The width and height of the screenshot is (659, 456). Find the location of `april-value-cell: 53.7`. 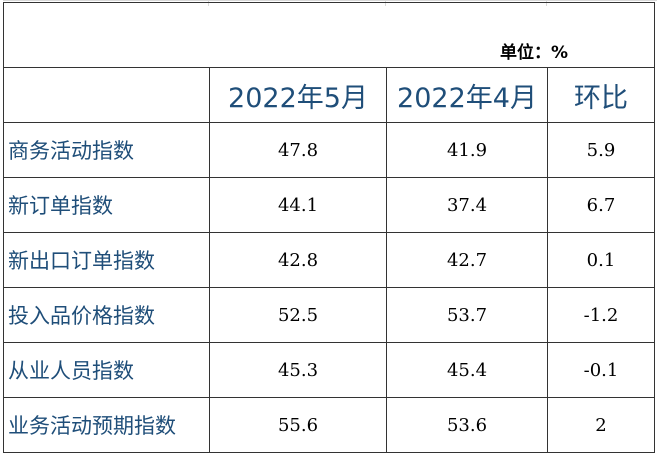

april-value-cell: 53.7 is located at coordinates (467, 315).